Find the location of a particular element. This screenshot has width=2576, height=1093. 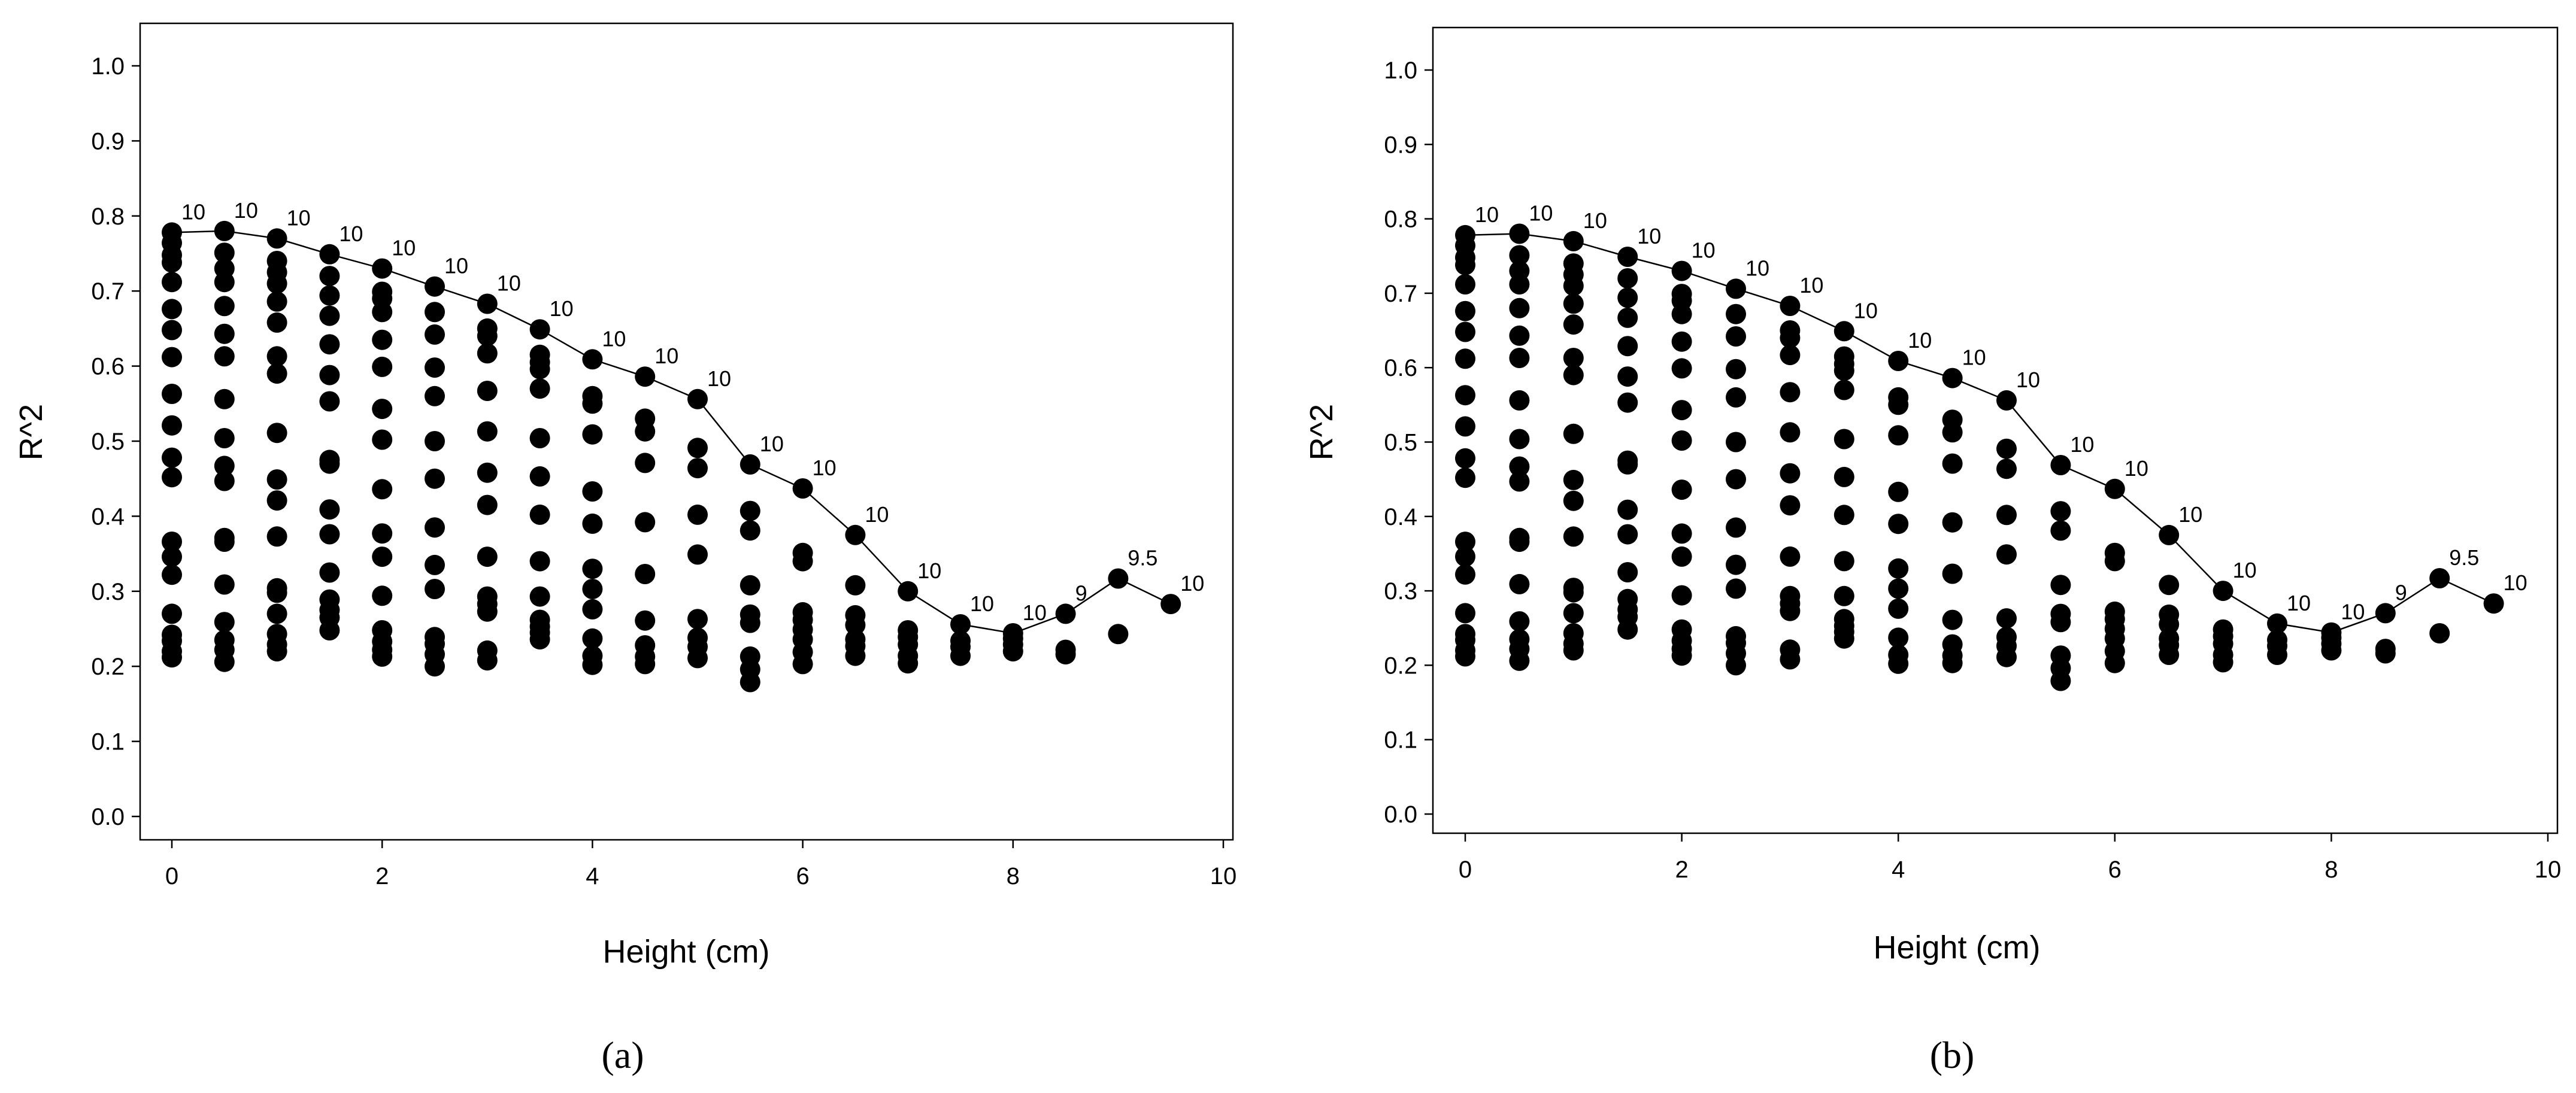

y-tick-label: 0.9 is located at coordinates (1400, 145).